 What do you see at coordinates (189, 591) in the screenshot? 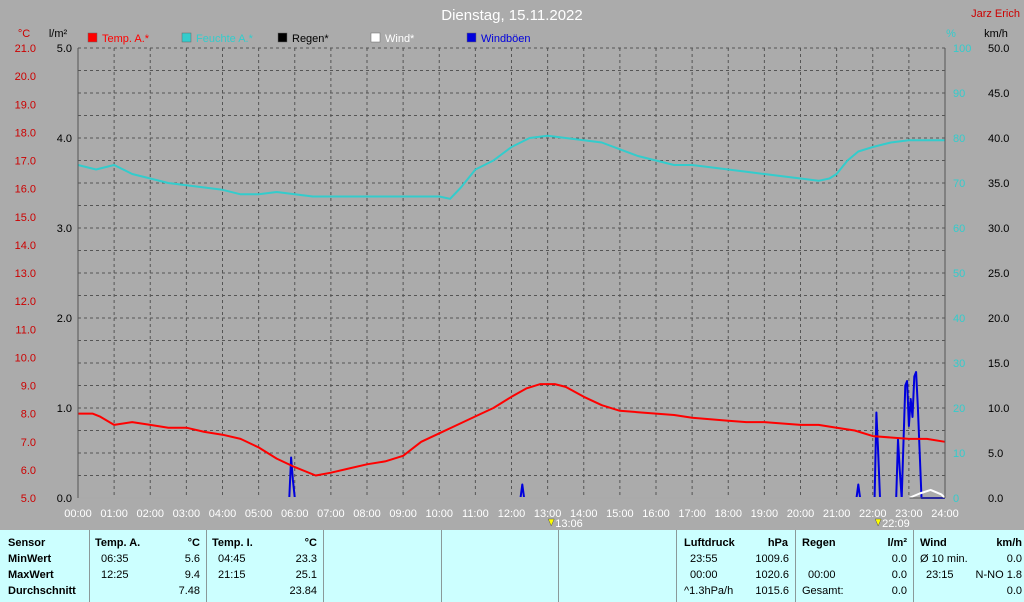
I see `temp-a-average: 7.48` at bounding box center [189, 591].